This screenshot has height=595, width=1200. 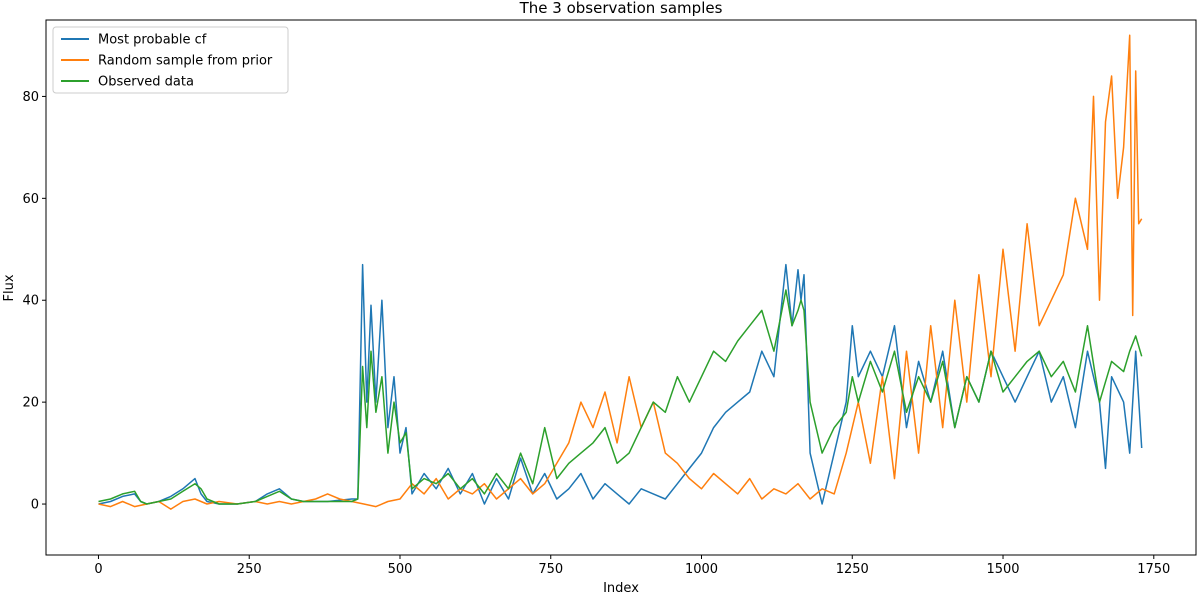 I want to click on y-axis-label: Flux, so click(x=9, y=287).